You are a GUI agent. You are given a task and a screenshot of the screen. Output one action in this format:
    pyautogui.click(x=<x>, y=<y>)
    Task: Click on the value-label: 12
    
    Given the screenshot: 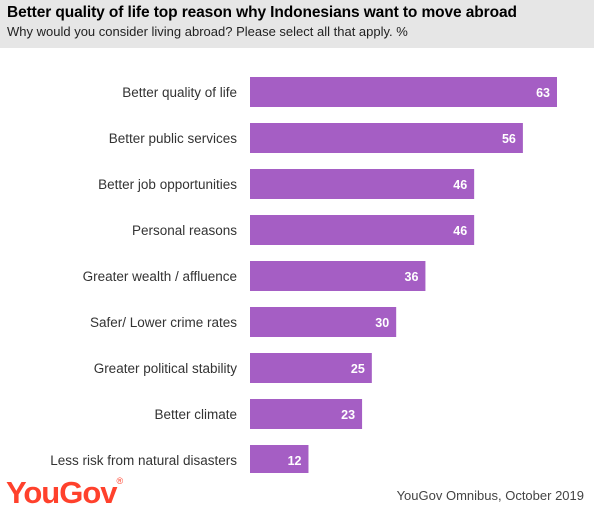 What is the action you would take?
    pyautogui.click(x=295, y=461)
    